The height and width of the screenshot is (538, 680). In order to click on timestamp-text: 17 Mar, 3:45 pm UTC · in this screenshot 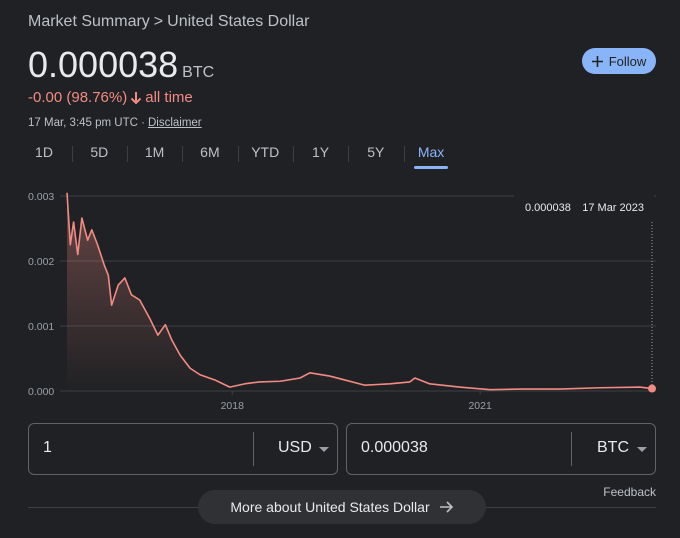, I will do `click(86, 123)`.